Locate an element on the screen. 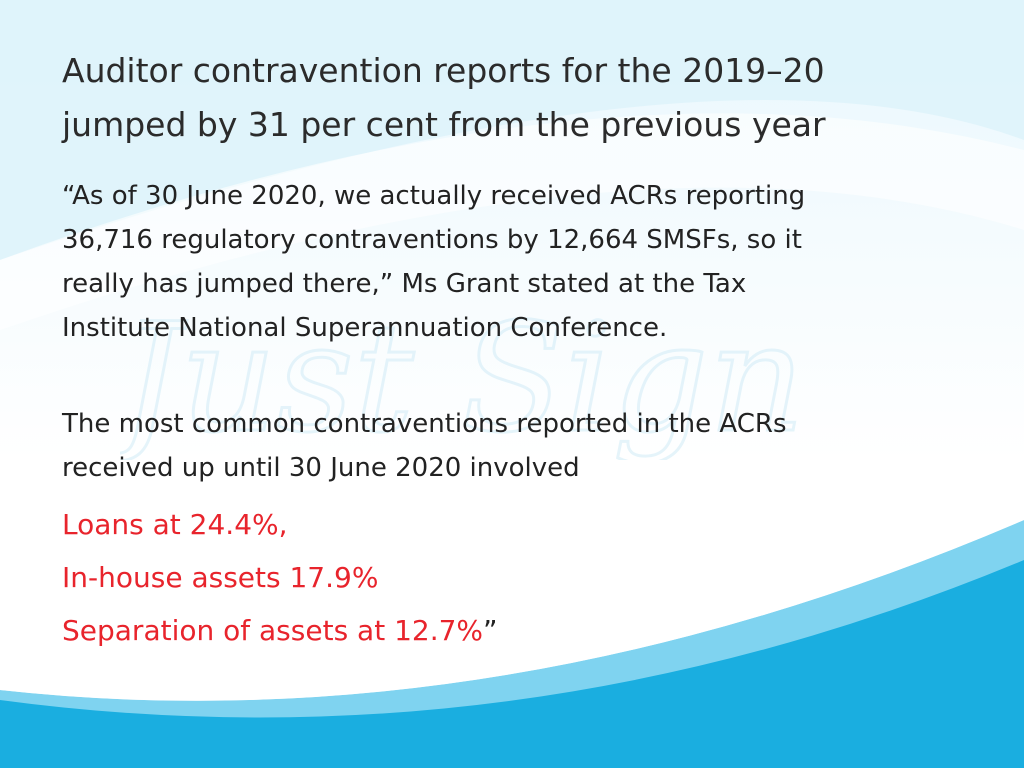 The width and height of the screenshot is (1024, 768). stat-in-house-assets-text: In-house assets 17.9% is located at coordinates (220, 577).